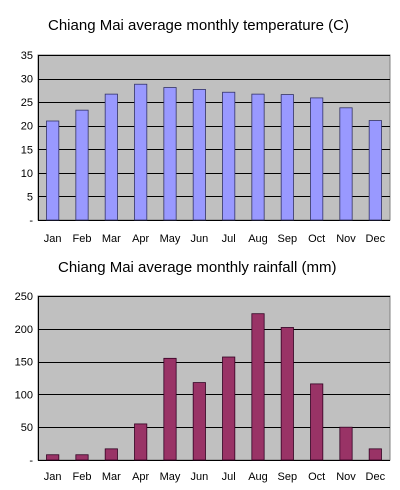 The image size is (400, 490). What do you see at coordinates (31, 461) in the screenshot?
I see `rainfall-ytick-label: -` at bounding box center [31, 461].